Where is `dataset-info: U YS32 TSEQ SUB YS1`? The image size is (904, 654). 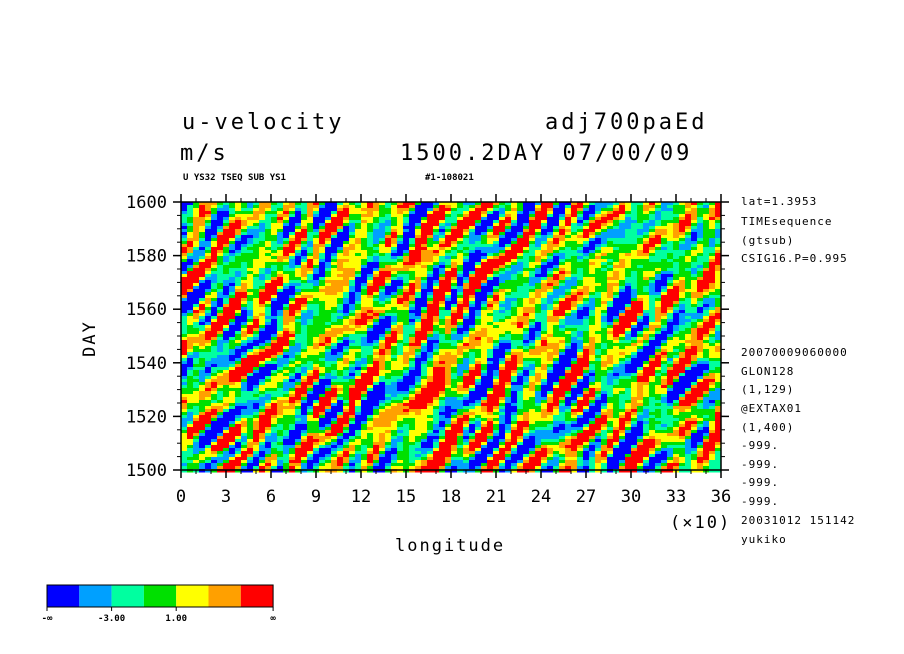 dataset-info: U YS32 TSEQ SUB YS1 is located at coordinates (234, 178).